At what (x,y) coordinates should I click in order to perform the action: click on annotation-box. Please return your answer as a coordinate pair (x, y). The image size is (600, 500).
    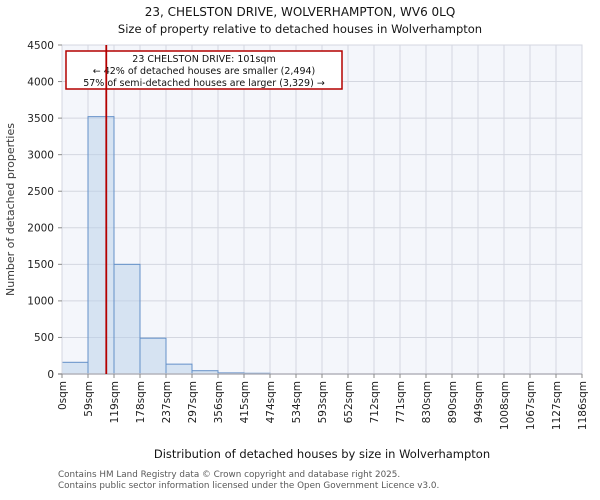
    Looking at the image, I should click on (204, 70).